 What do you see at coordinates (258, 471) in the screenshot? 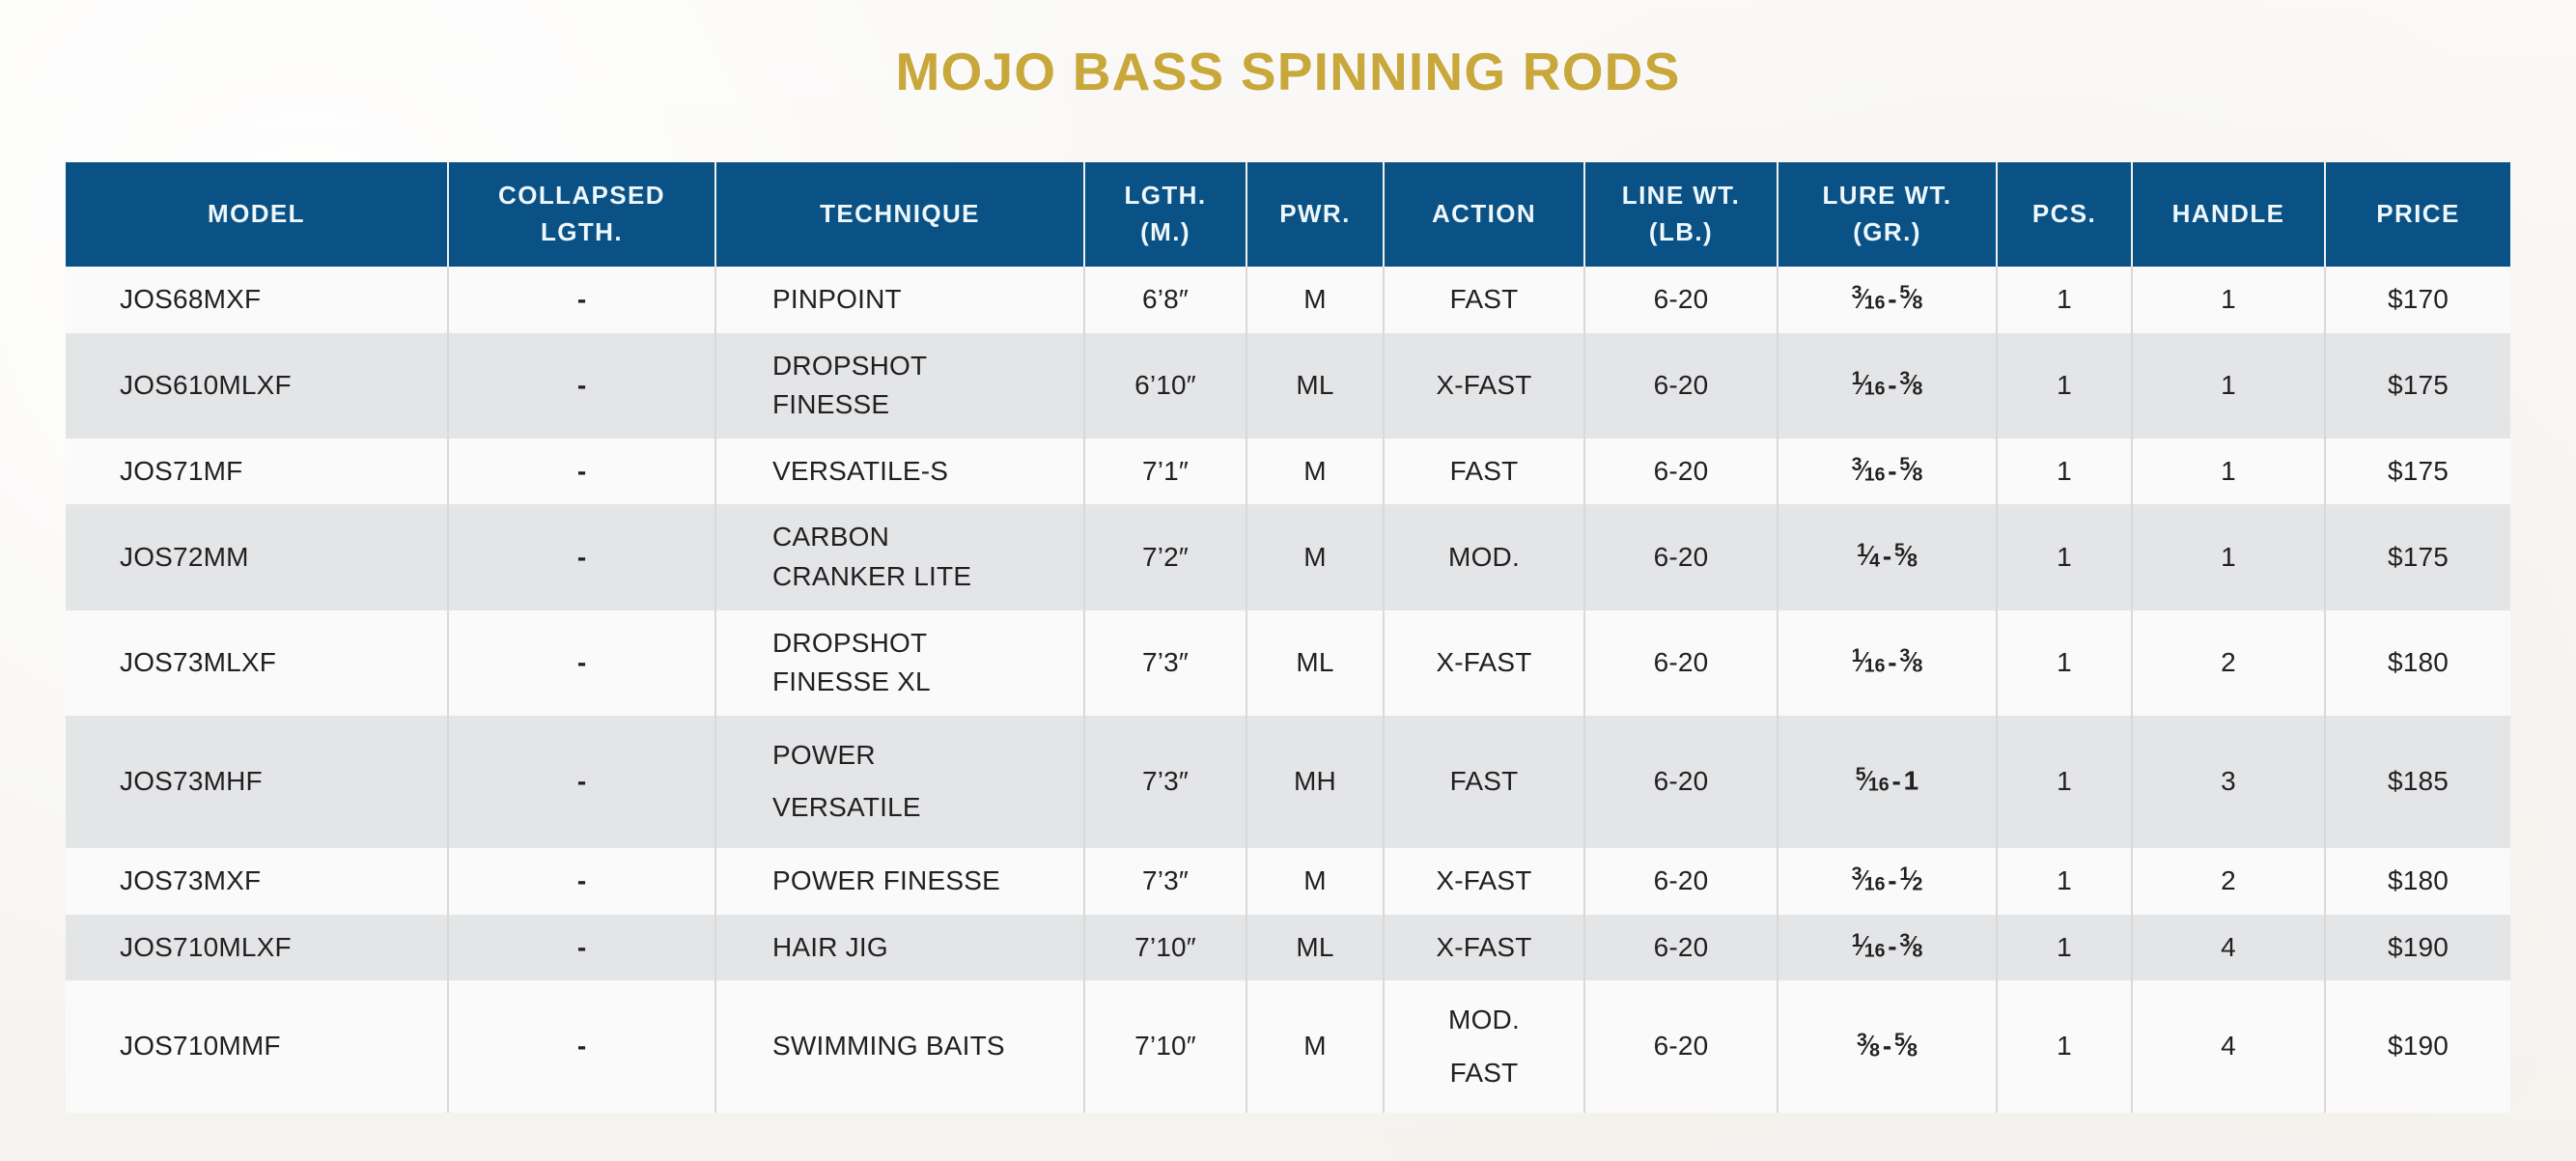
I see `cell-model: JOS71MF` at bounding box center [258, 471].